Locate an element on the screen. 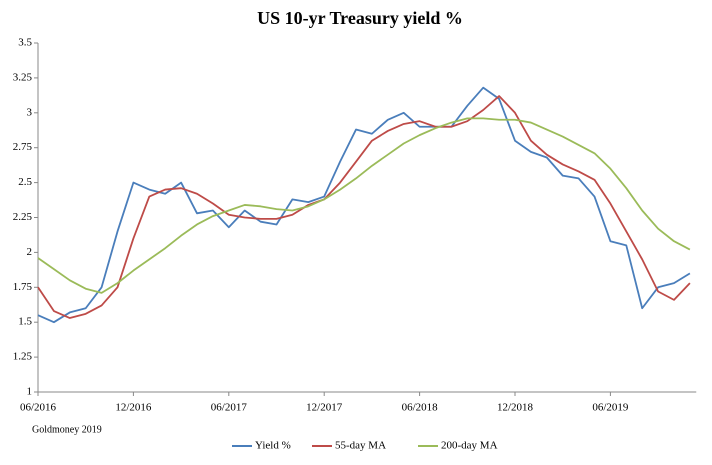  x-tick-label: 06/2016 is located at coordinates (38, 408).